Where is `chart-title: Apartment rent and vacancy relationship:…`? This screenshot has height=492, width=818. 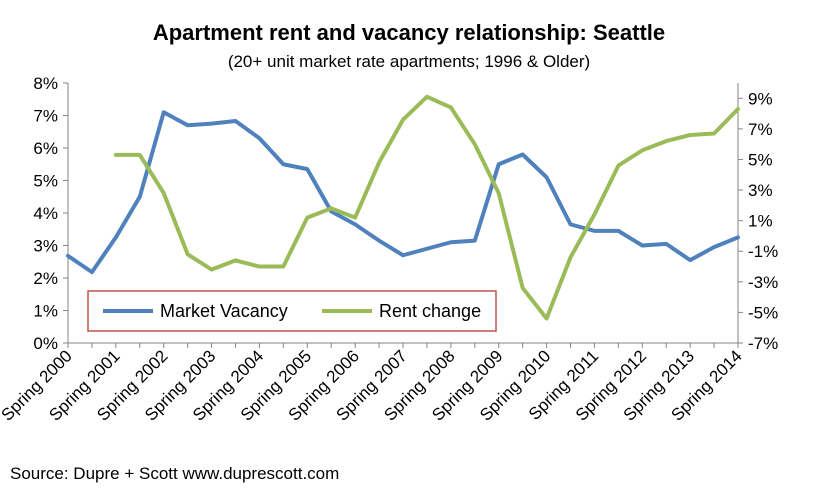
chart-title: Apartment rent and vacancy relationship:… is located at coordinates (409, 32).